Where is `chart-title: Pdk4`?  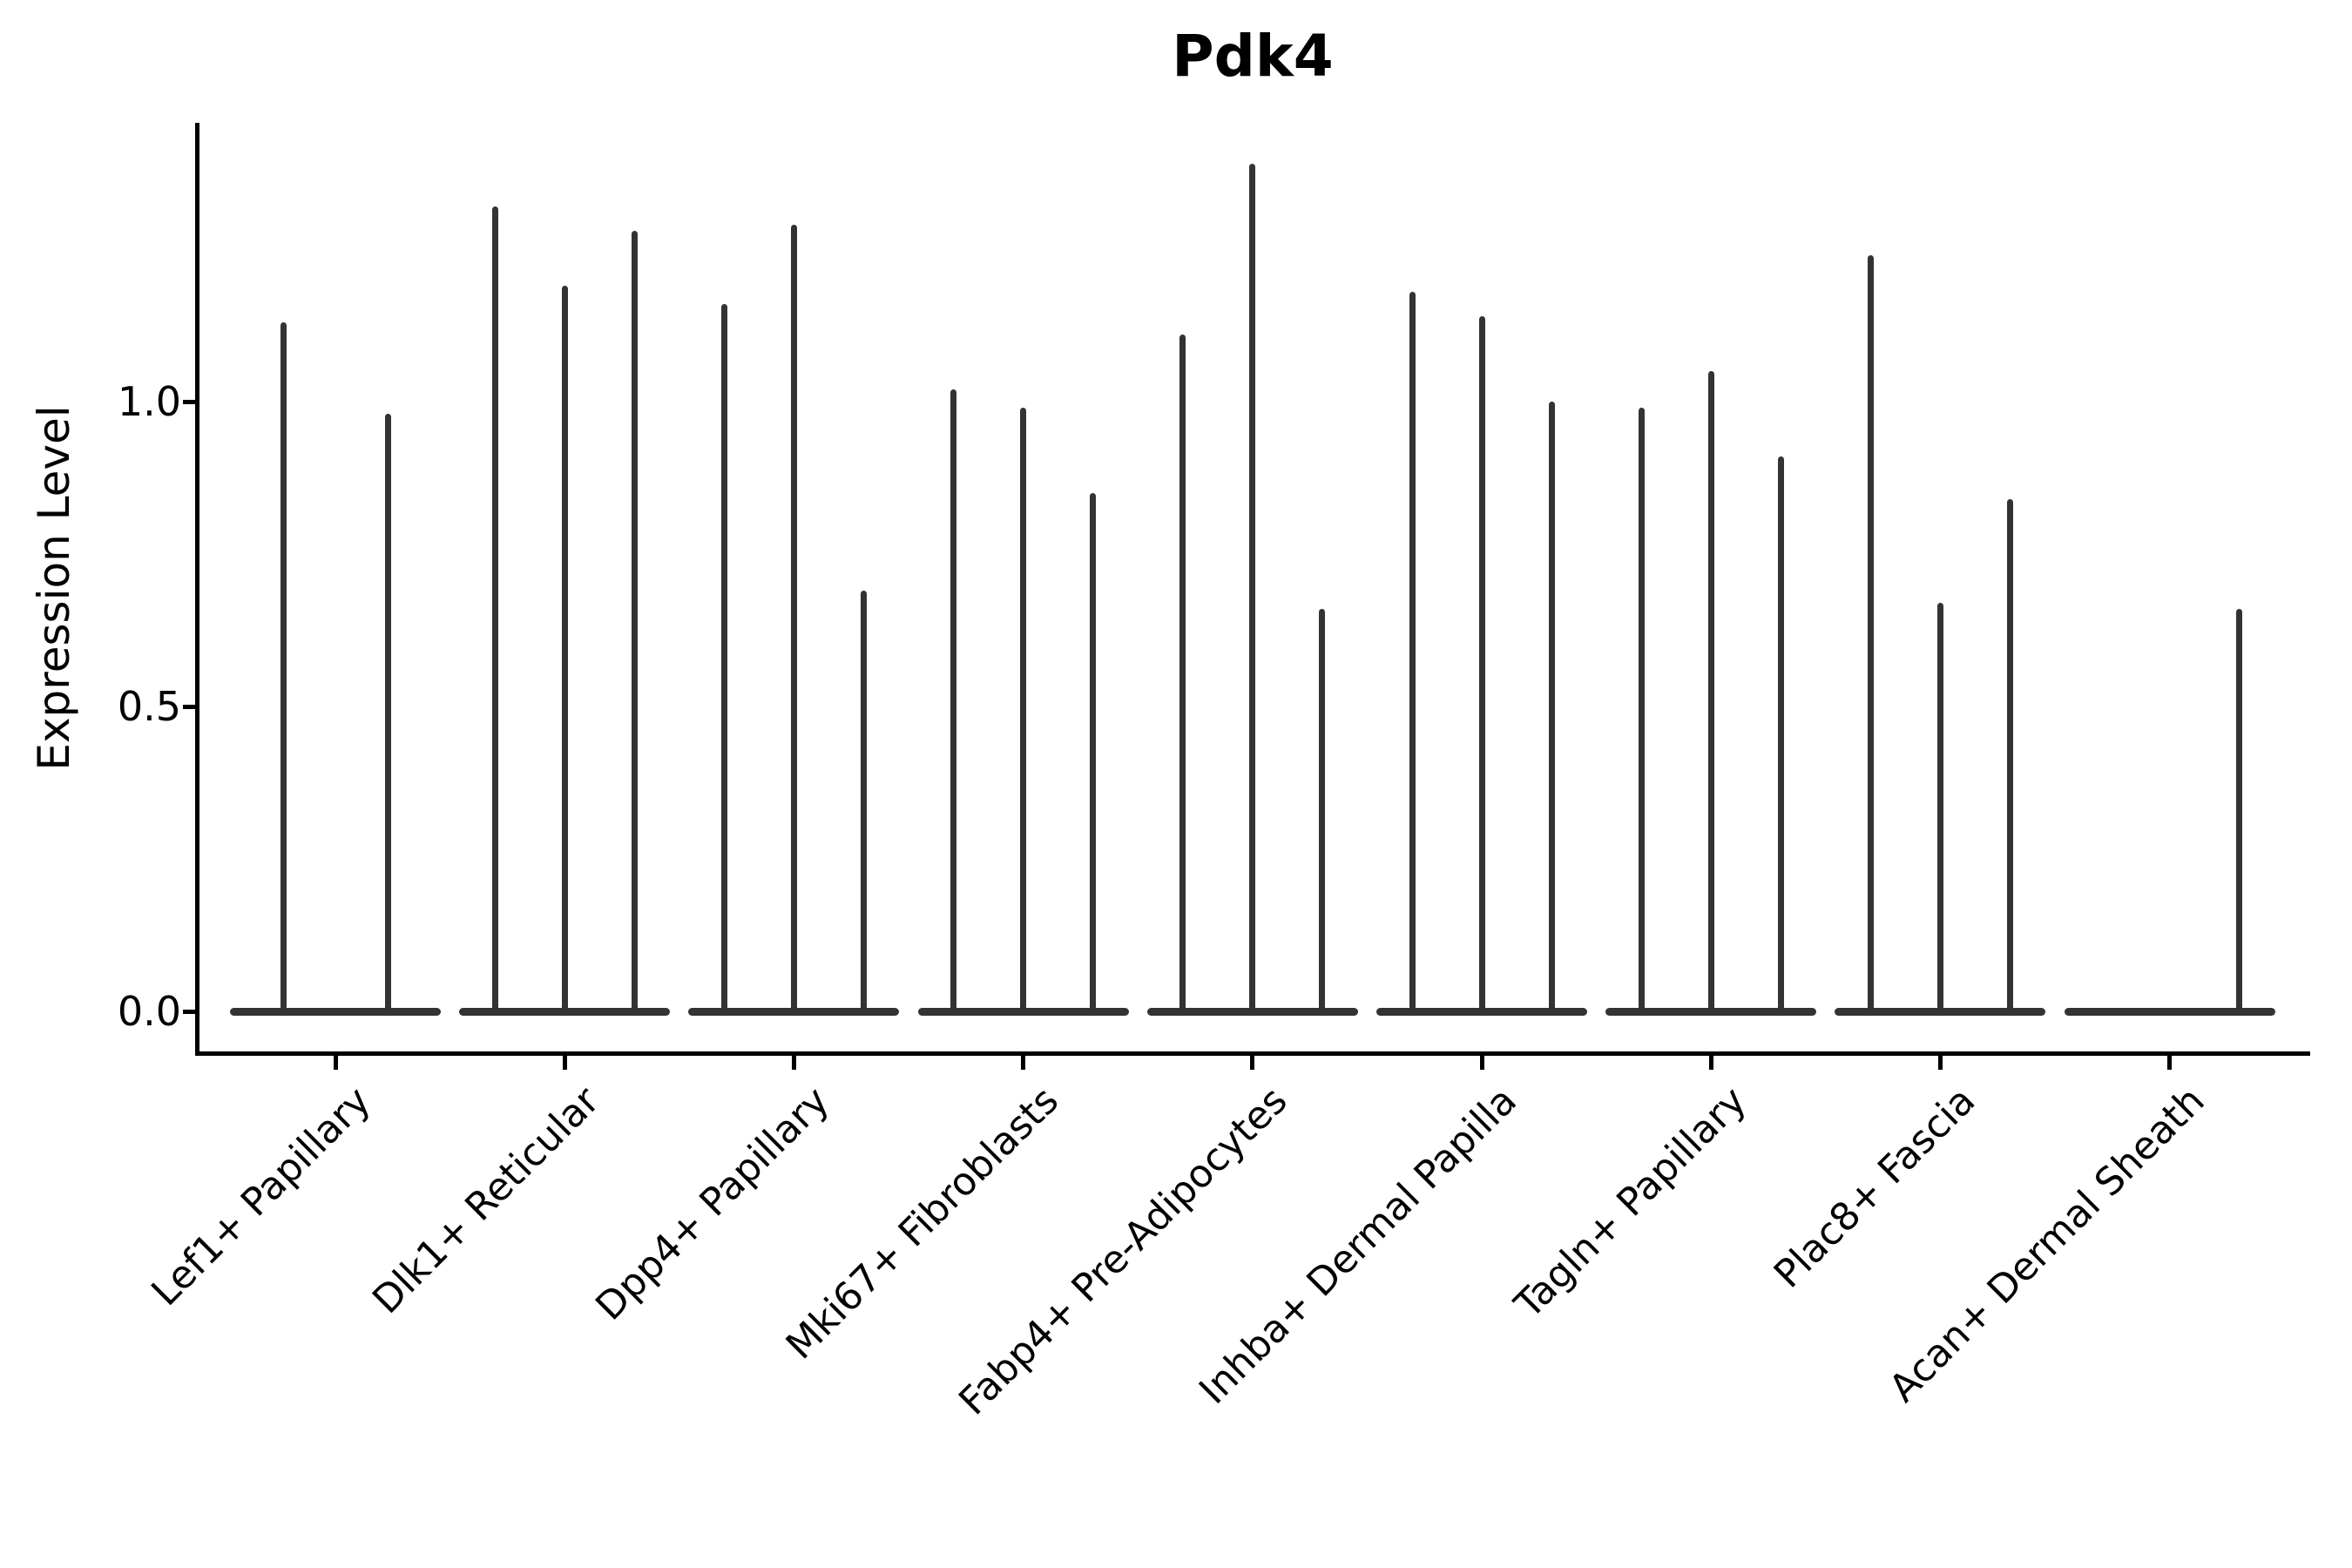 chart-title: Pdk4 is located at coordinates (1253, 56).